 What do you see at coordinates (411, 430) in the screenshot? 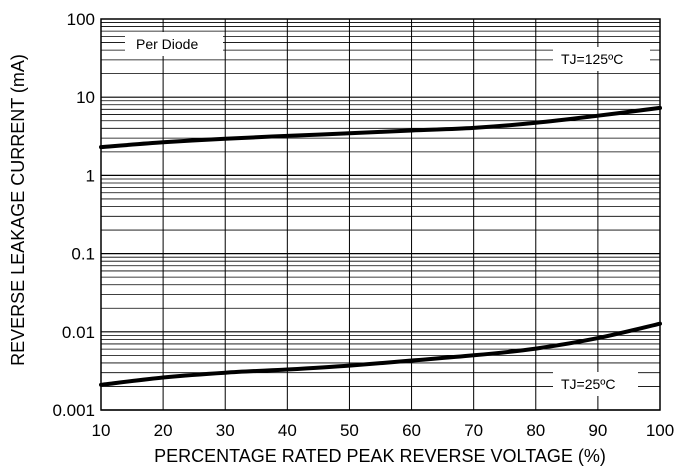
I see `x-tick-label: 60` at bounding box center [411, 430].